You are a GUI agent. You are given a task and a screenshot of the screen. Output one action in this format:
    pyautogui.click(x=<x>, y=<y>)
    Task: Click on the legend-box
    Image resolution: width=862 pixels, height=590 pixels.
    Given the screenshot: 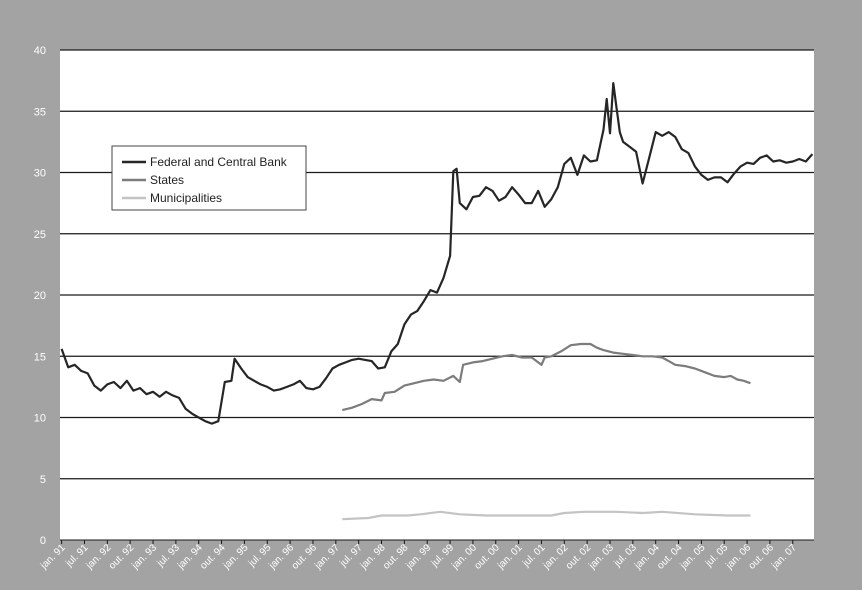 What is the action you would take?
    pyautogui.click(x=209, y=178)
    